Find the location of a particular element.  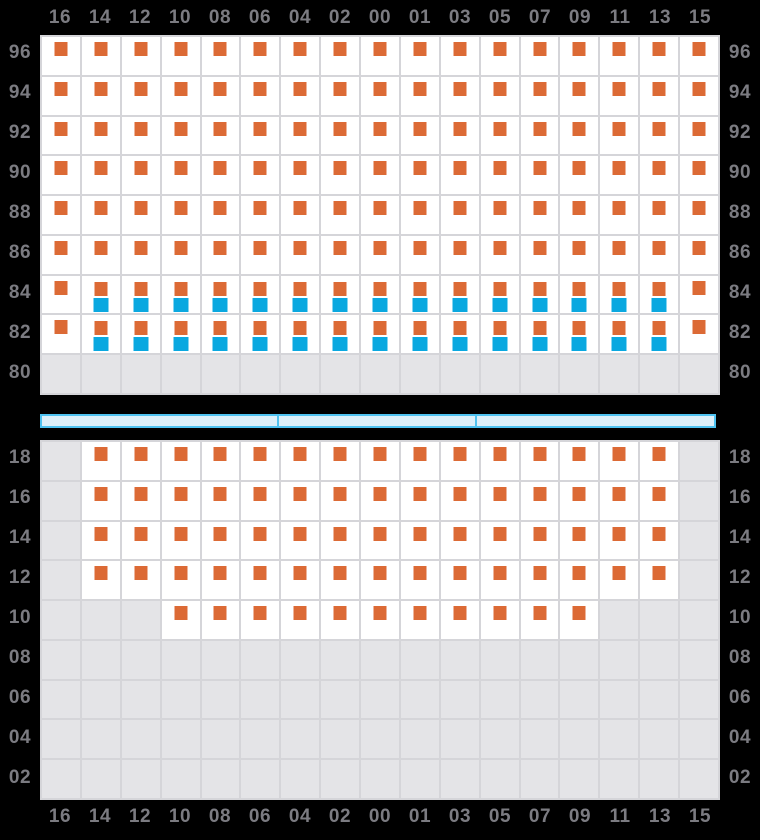

row-labels-top-right: 96 94 92 90 88 86 84 82 80 is located at coordinates (740, 215).